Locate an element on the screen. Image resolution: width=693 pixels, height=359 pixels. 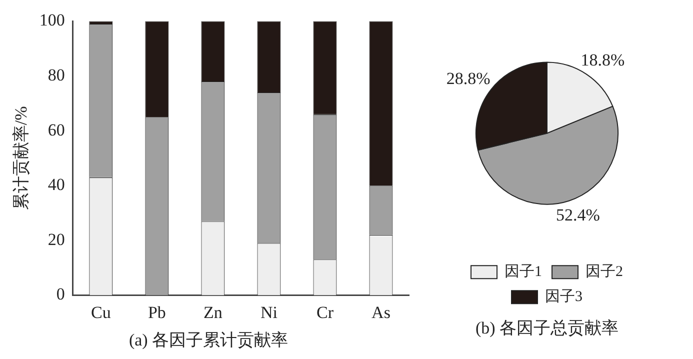
y-tick-label: 0 is located at coordinates (60, 294).